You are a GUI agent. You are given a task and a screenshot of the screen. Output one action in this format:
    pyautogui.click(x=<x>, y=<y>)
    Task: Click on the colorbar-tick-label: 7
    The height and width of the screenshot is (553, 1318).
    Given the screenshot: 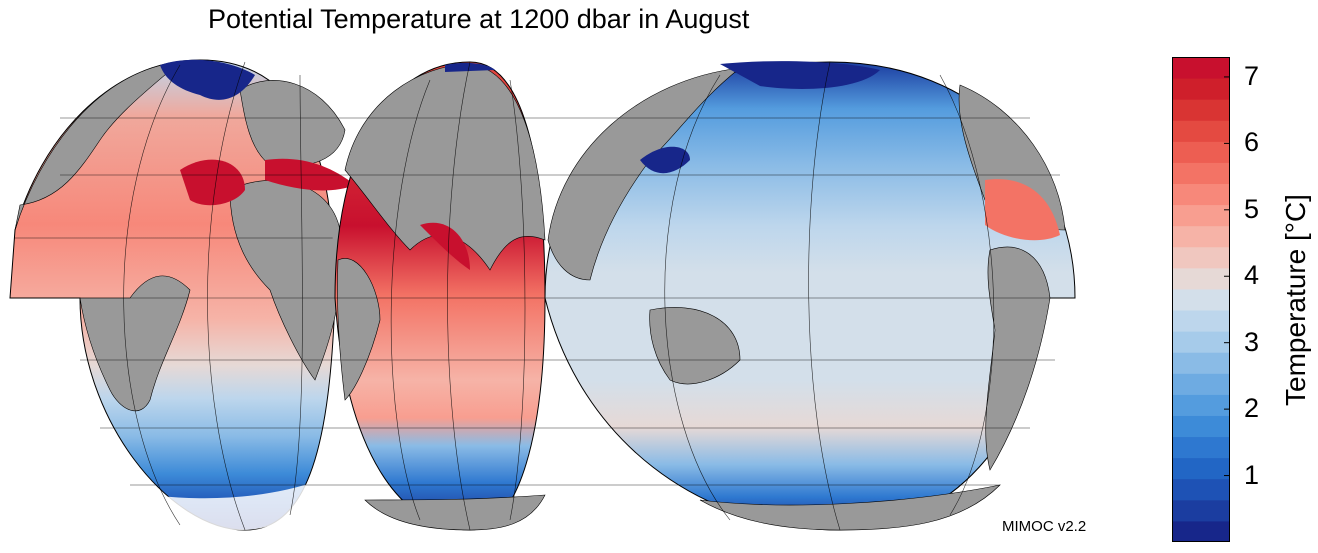 What is the action you would take?
    pyautogui.click(x=1252, y=75)
    